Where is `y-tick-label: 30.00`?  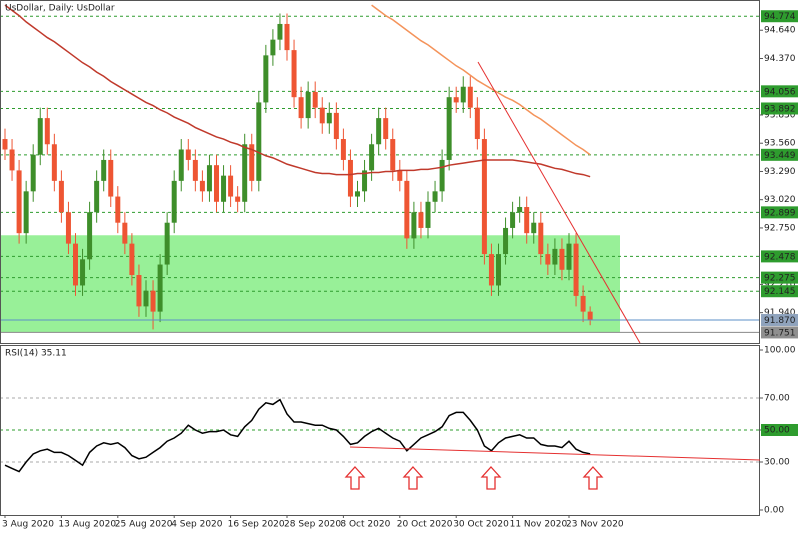
y-tick-label: 30.00 is located at coordinates (777, 463).